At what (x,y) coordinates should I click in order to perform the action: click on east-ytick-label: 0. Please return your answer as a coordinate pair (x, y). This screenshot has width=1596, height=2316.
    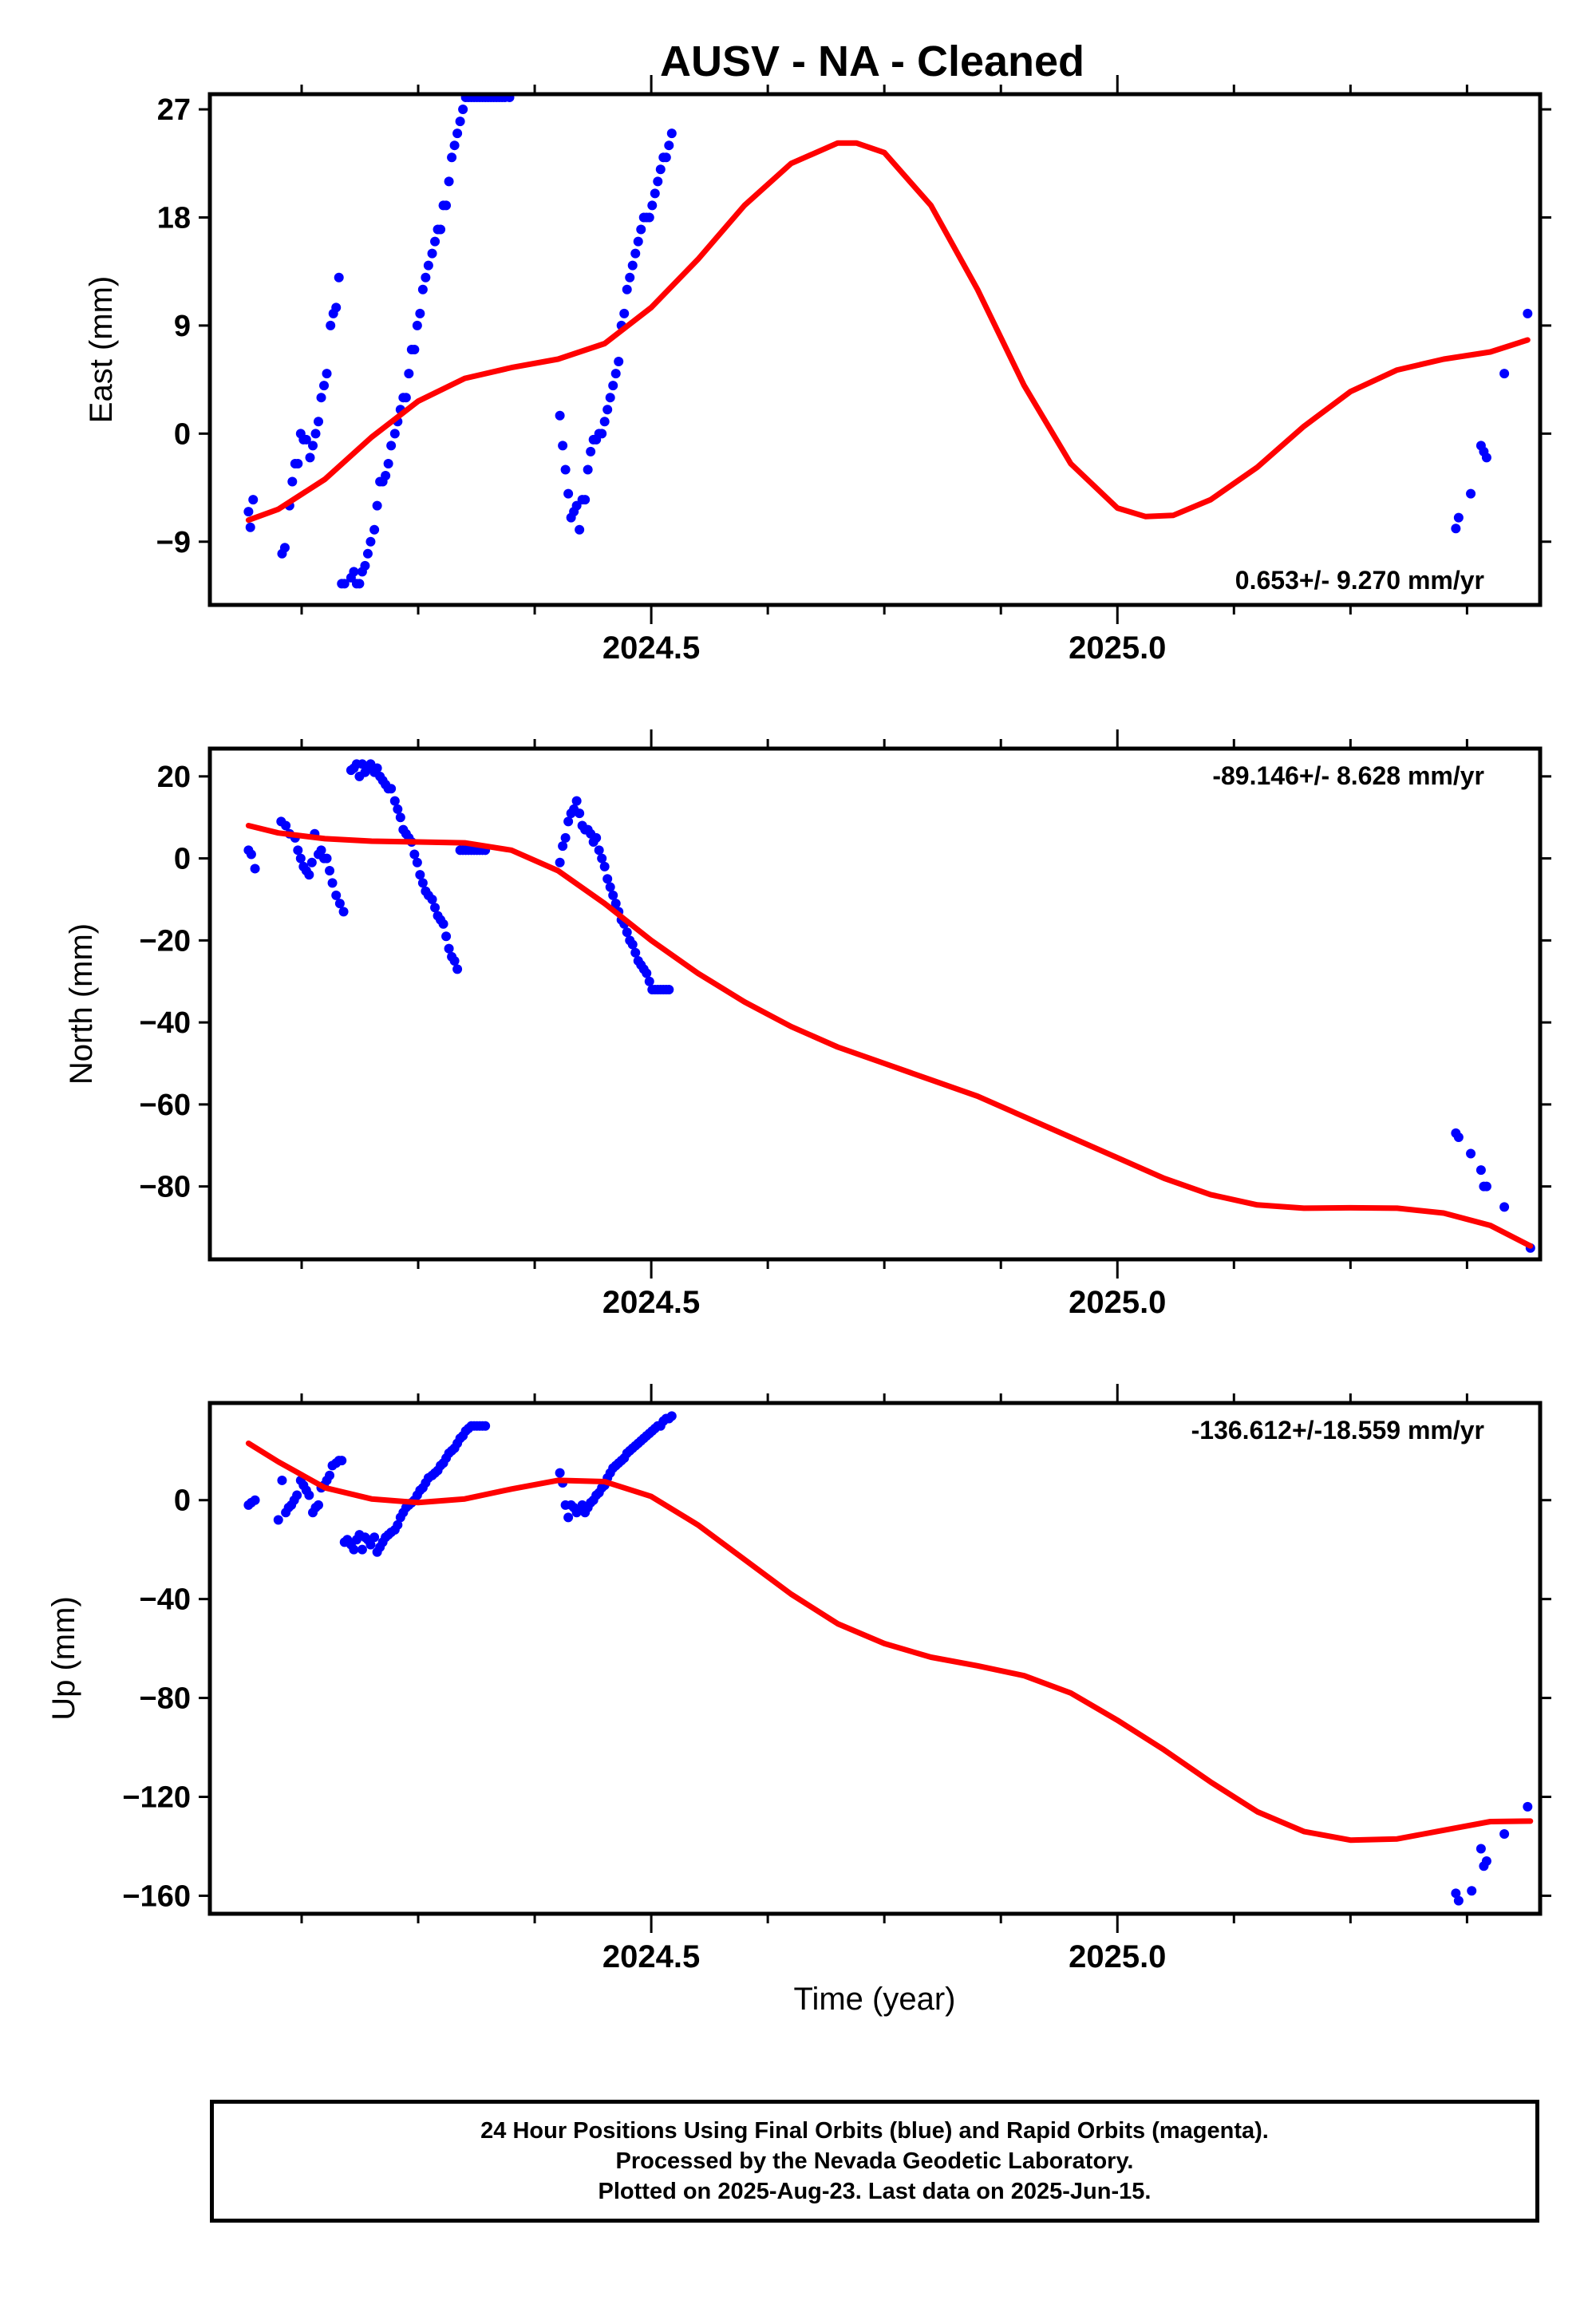
    Looking at the image, I should click on (182, 434).